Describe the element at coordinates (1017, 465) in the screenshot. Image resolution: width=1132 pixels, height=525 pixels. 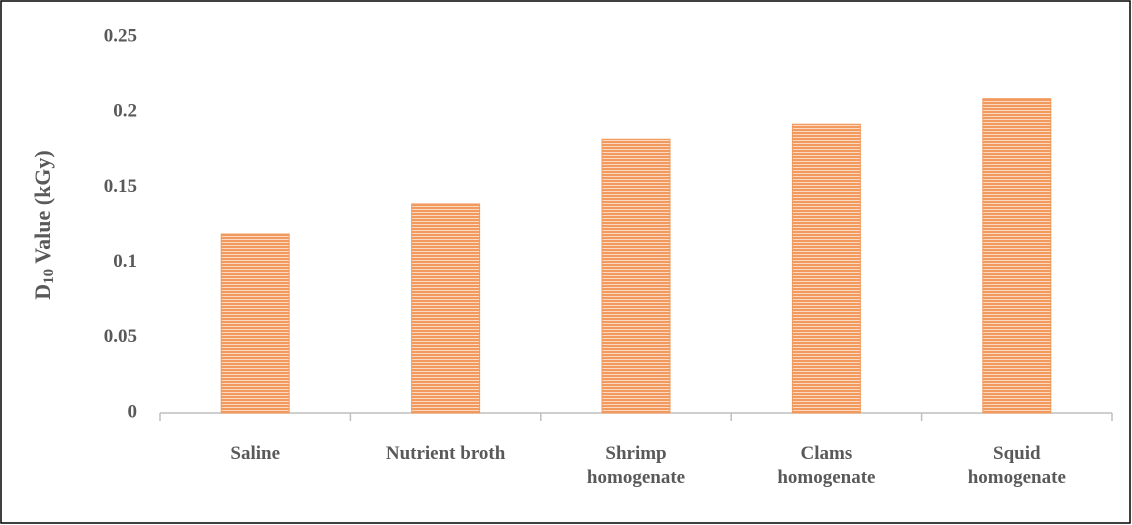
I see `x-tick-label: Squid homogenate` at that location.